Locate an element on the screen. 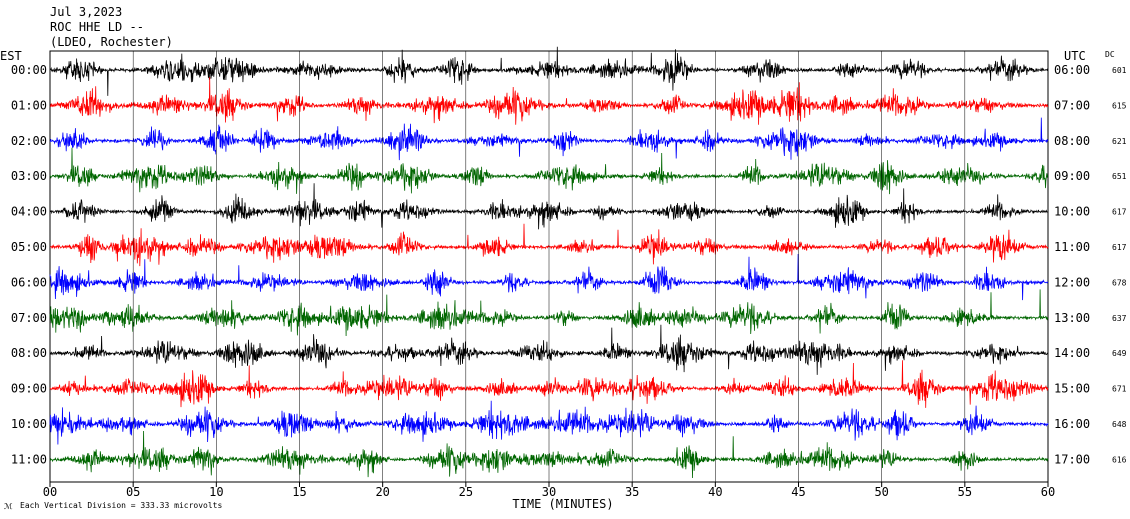 The width and height of the screenshot is (1130, 519). est-label: 07:00 is located at coordinates (29, 318).